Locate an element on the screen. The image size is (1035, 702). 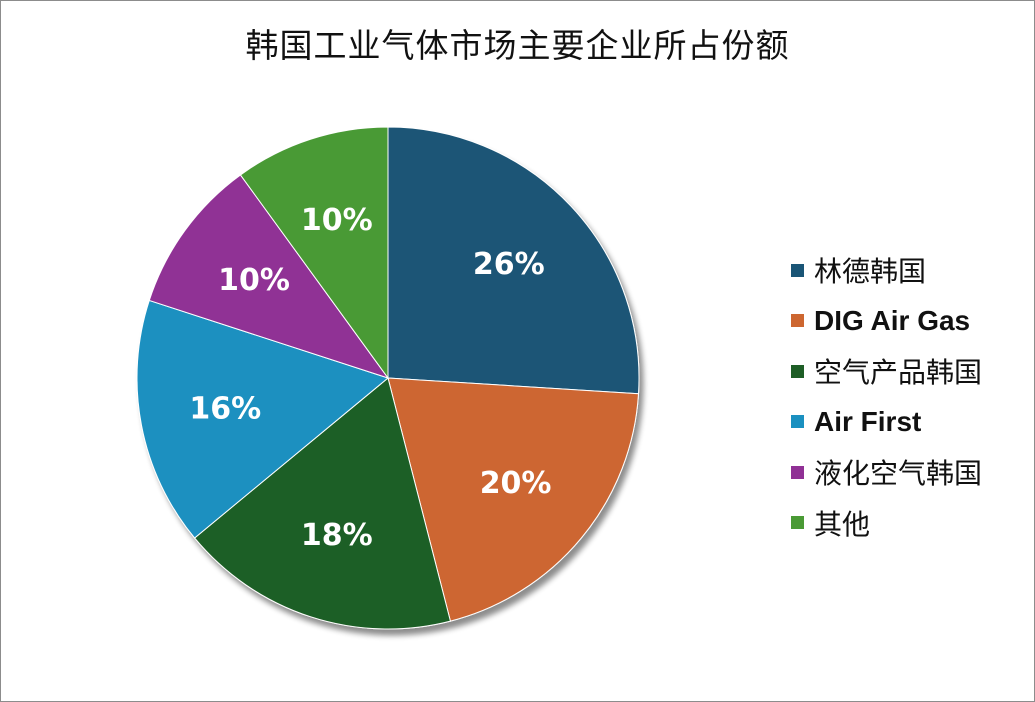
chart-legend: 林德韩国 DIG Air Gas 空气产品韩国 Air First 液化空气韩国 其他 is located at coordinates (886, 396).